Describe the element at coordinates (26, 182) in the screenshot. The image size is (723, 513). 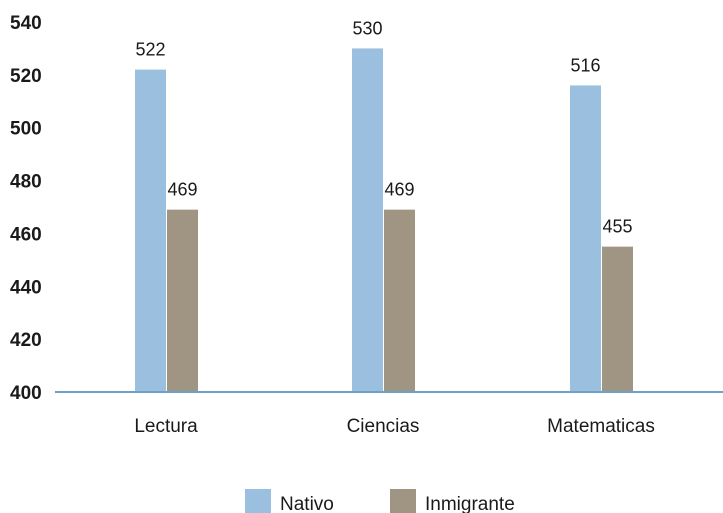
I see `y-tick-label: 480` at that location.